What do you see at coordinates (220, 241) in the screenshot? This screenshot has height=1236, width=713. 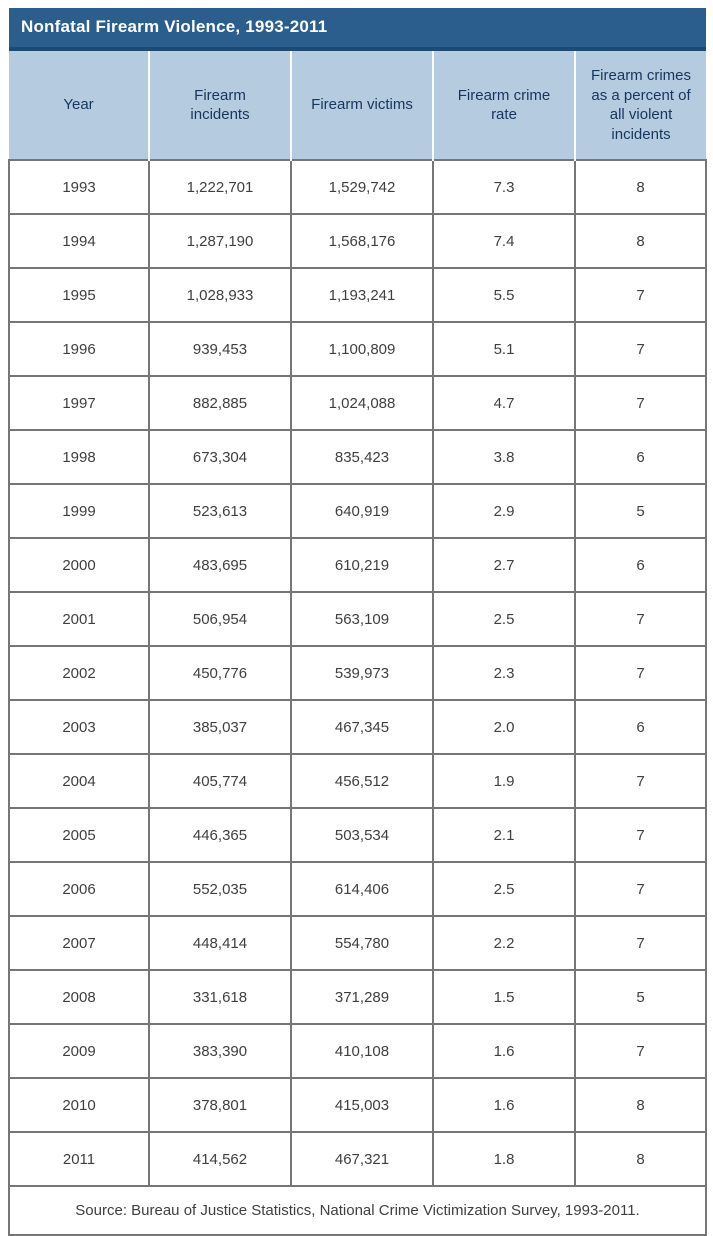 I see `cell-incidents: 1,287,190` at bounding box center [220, 241].